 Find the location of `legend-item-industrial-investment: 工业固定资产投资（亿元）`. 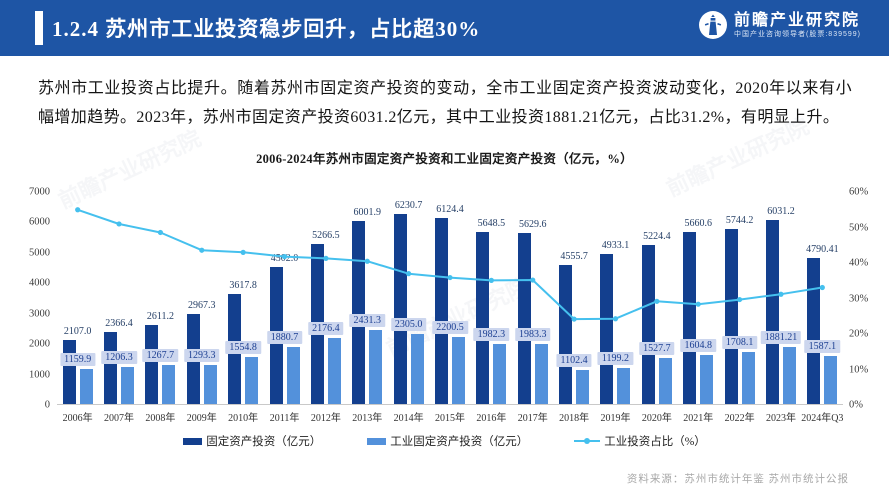

legend-item-industrial-investment: 工业固定资产投资（亿元） is located at coordinates (447, 441).